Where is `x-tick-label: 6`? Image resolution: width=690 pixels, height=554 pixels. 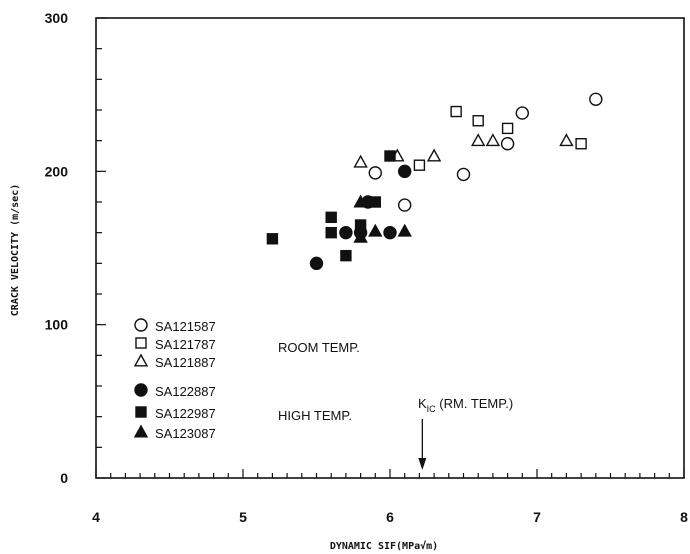 x-tick-label: 6 is located at coordinates (390, 517).